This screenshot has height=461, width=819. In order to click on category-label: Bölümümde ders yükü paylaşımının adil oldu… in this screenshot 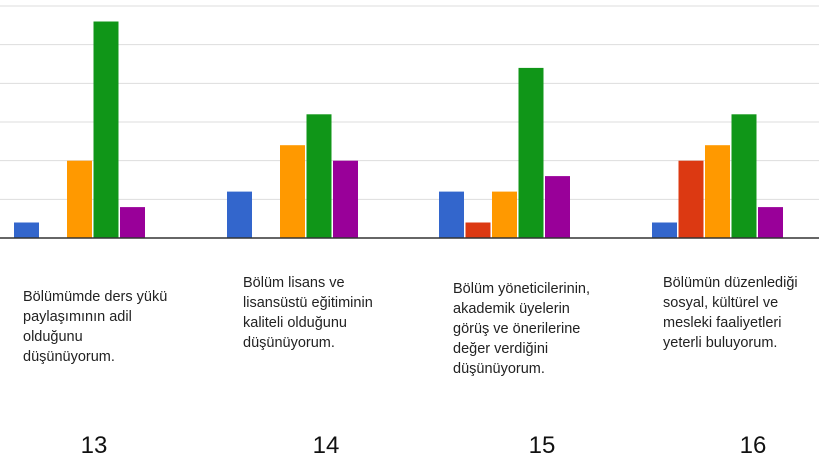, I will do `click(95, 327)`.